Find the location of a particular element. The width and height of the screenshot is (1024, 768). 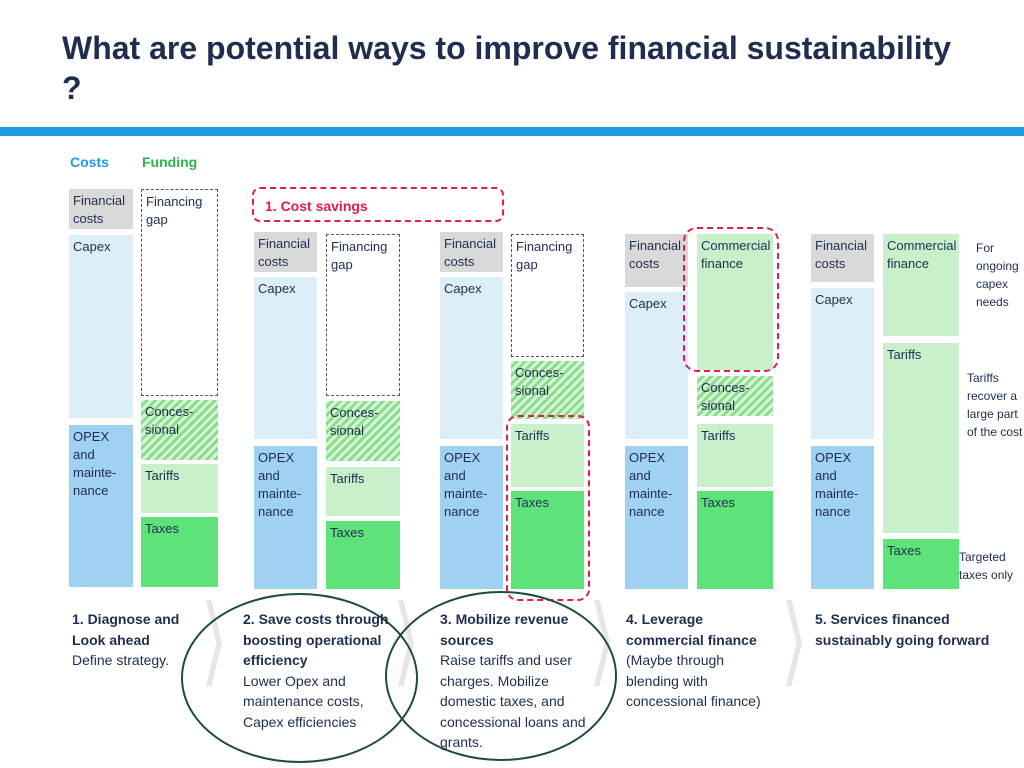

commercial-finance-highlight is located at coordinates (731, 299).